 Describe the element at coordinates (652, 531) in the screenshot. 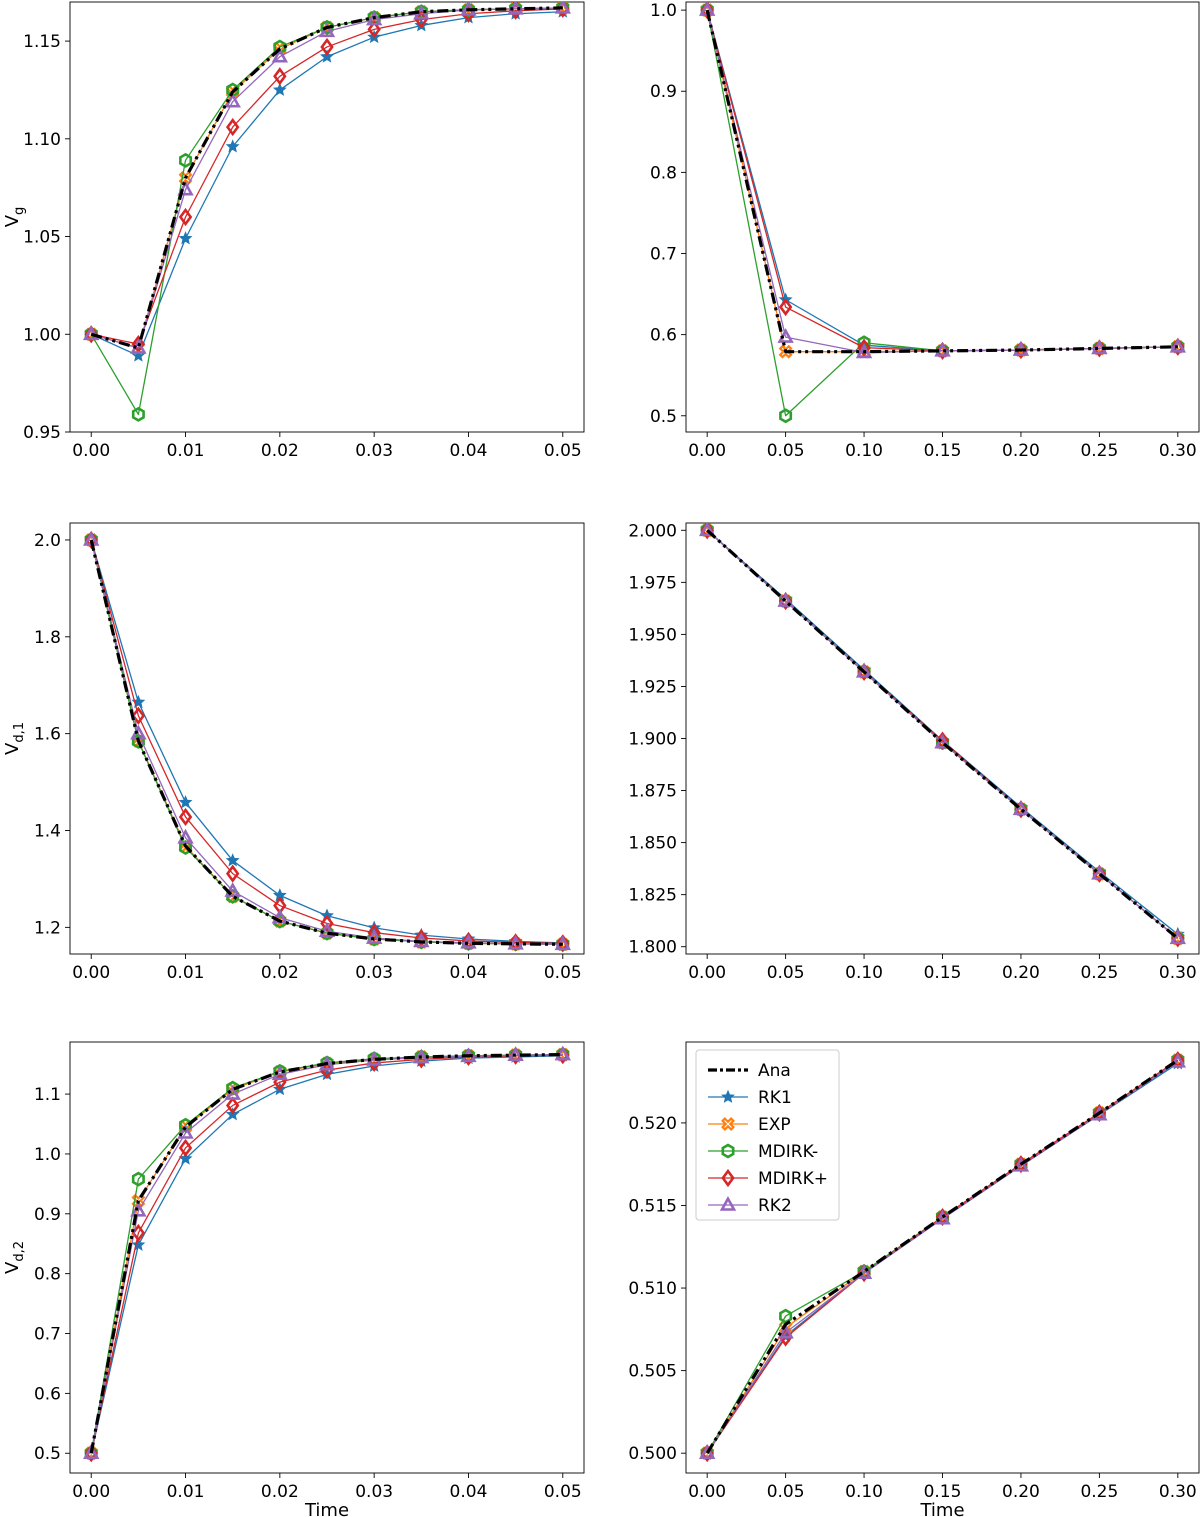

I see `y-tick-label: 2.000` at that location.